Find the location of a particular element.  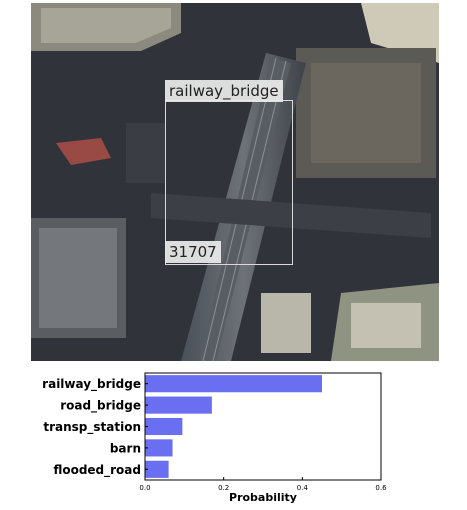

bars-group is located at coordinates (233, 426).